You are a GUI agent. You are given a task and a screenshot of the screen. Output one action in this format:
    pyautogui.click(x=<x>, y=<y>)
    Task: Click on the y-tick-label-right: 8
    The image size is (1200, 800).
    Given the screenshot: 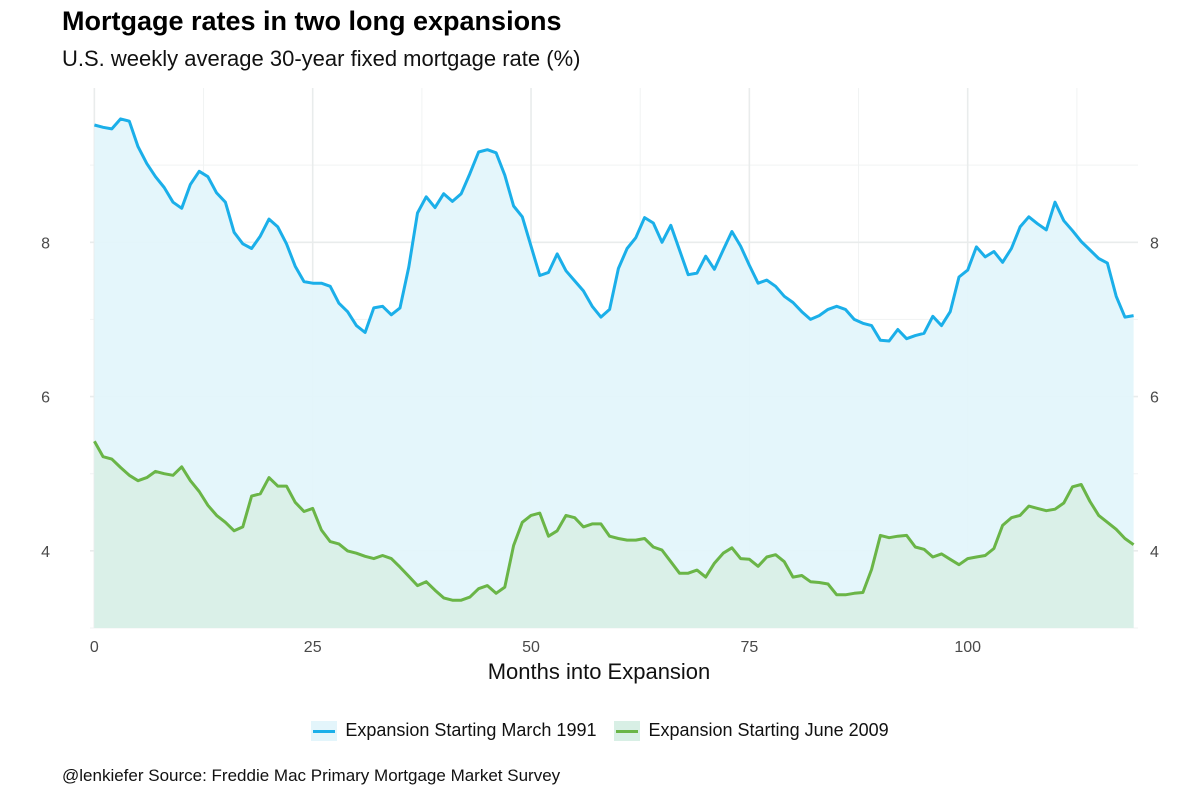 What is the action you would take?
    pyautogui.click(x=1154, y=243)
    